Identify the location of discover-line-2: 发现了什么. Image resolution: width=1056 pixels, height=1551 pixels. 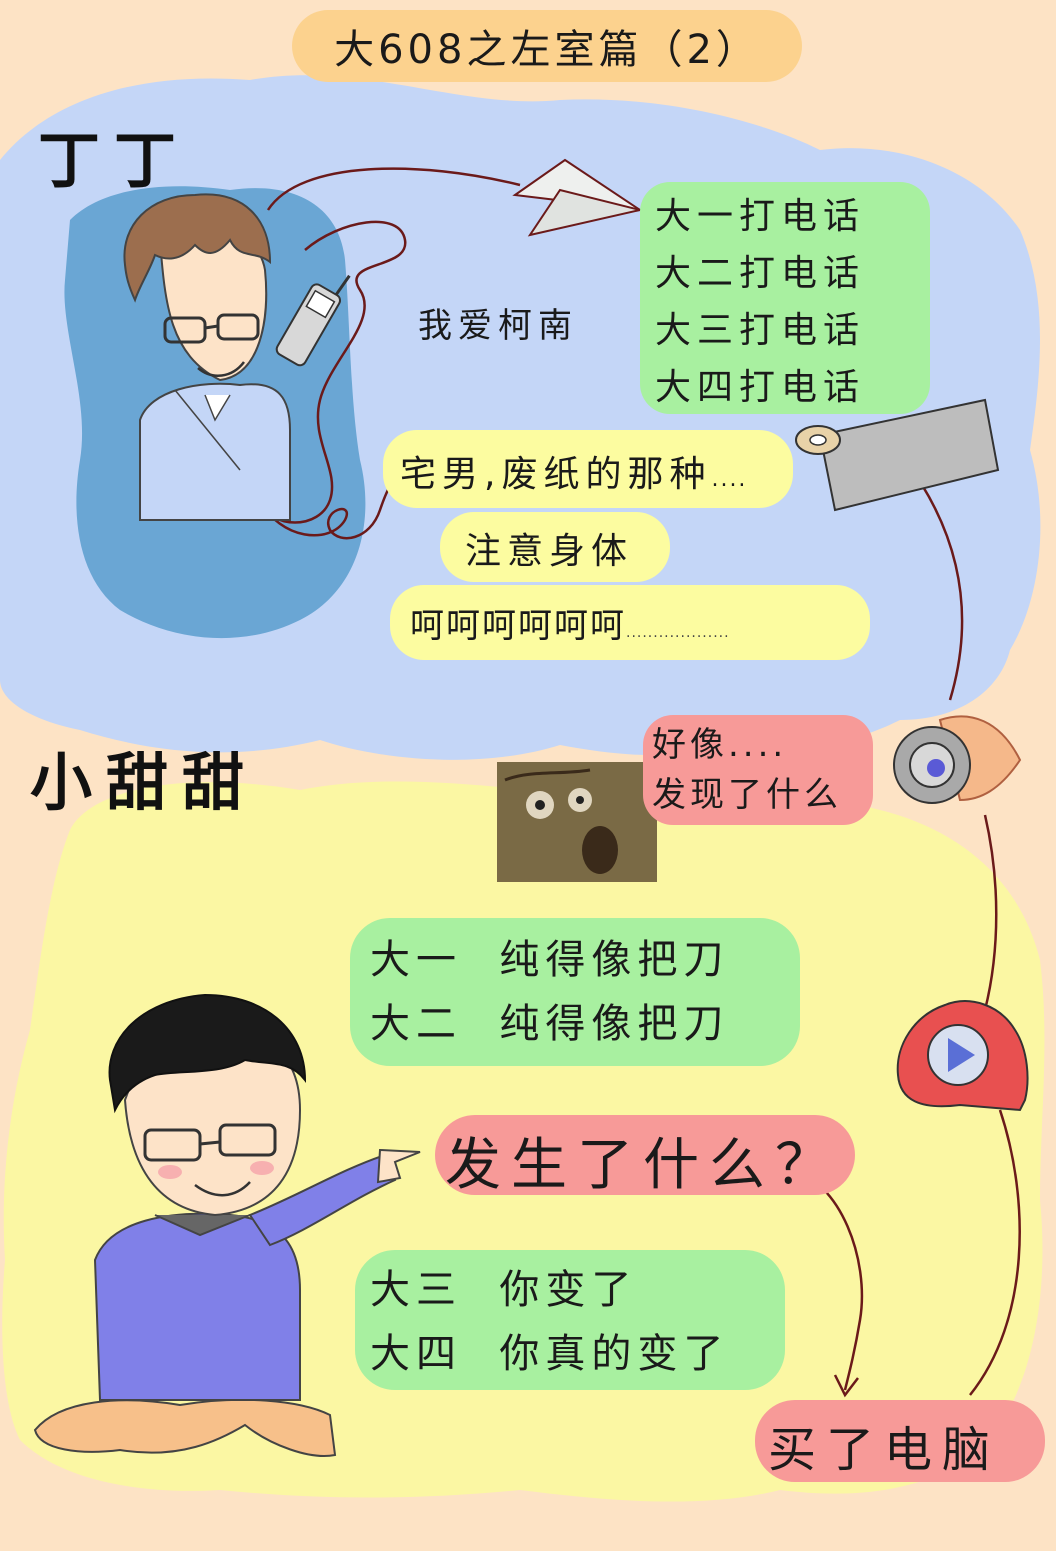
(747, 795).